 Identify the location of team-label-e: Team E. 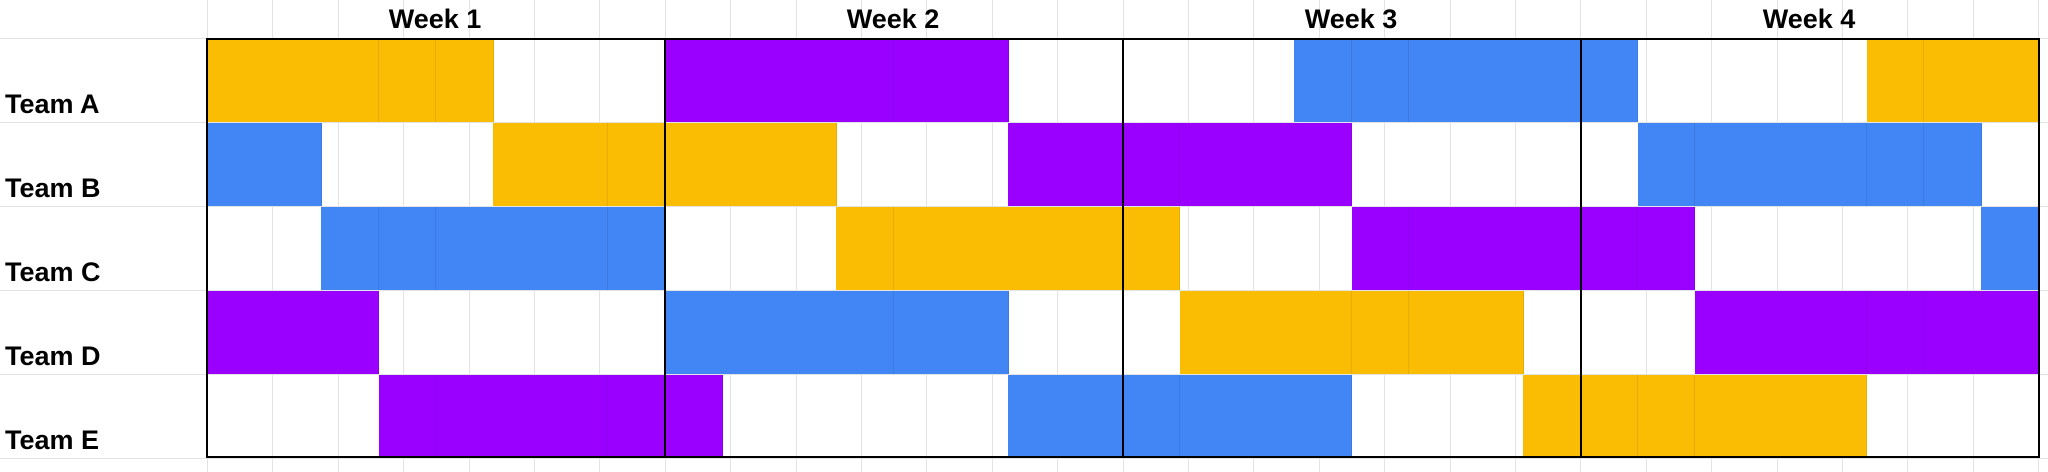
(52, 440).